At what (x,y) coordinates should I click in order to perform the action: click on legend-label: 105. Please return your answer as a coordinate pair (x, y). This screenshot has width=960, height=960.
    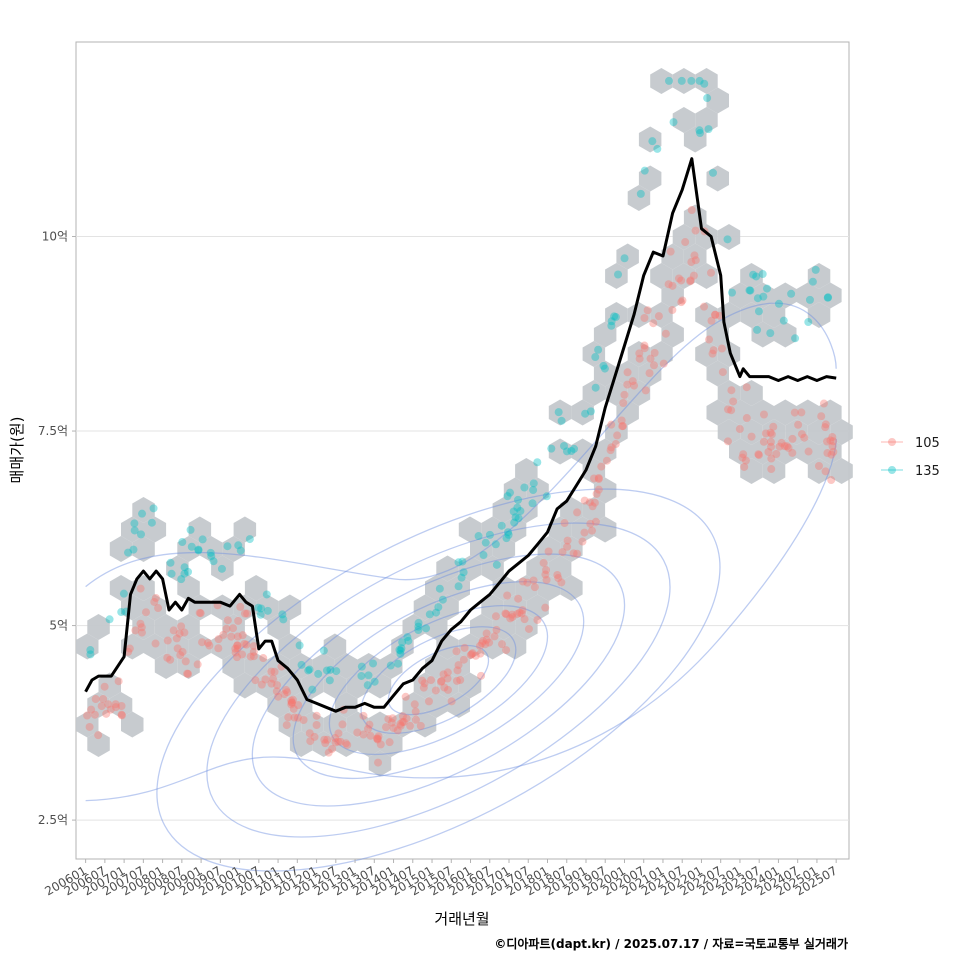
    Looking at the image, I should click on (927, 443).